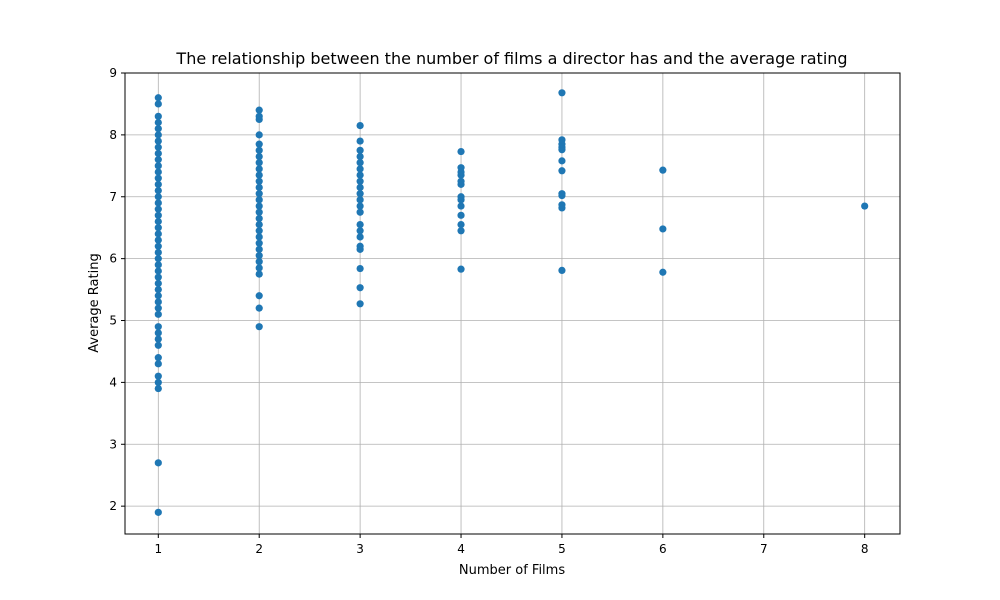 The image size is (1000, 600). What do you see at coordinates (663, 549) in the screenshot?
I see `x-tick-label: 6` at bounding box center [663, 549].